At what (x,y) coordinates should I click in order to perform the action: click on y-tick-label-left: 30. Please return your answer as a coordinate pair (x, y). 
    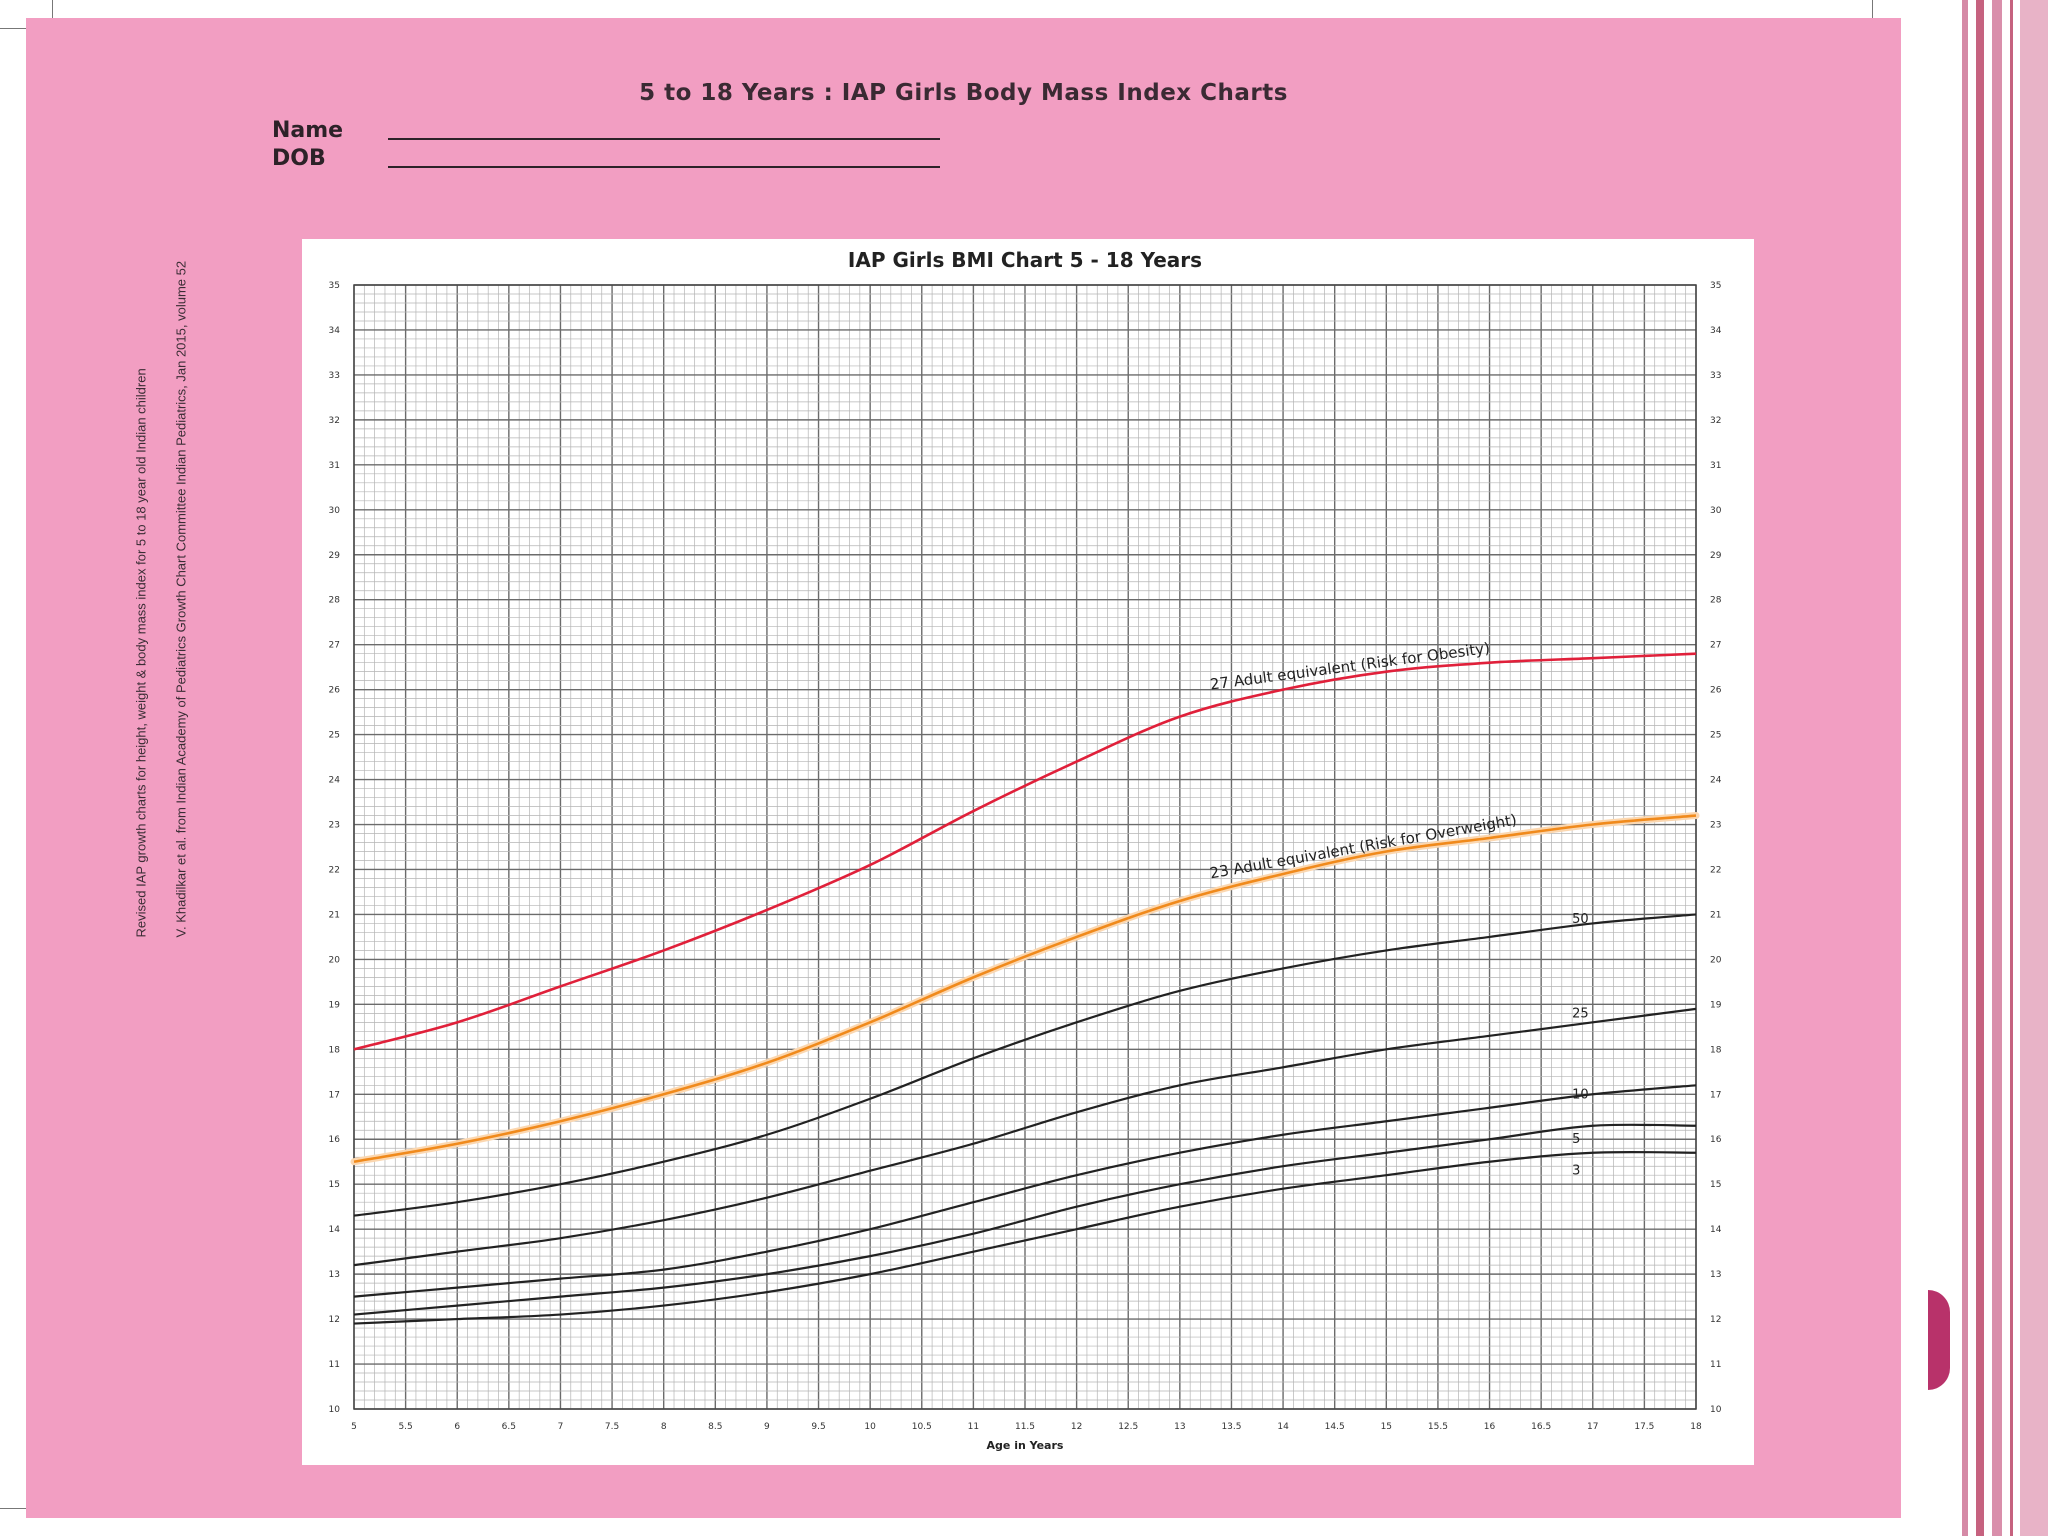
    Looking at the image, I should click on (335, 511).